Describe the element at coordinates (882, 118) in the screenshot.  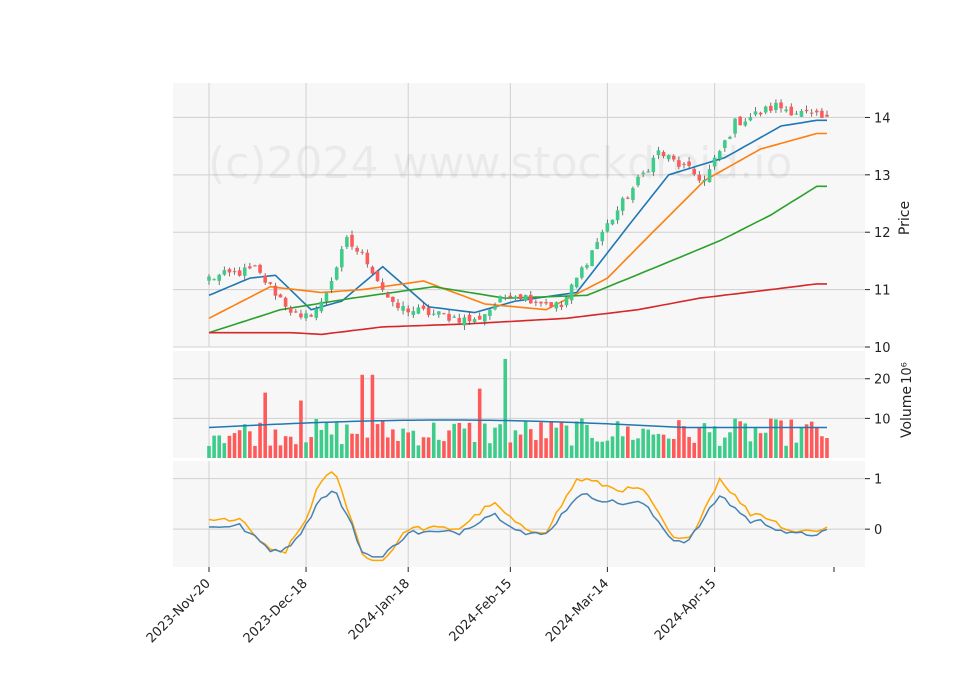
I see `price-tick-label: 14` at that location.